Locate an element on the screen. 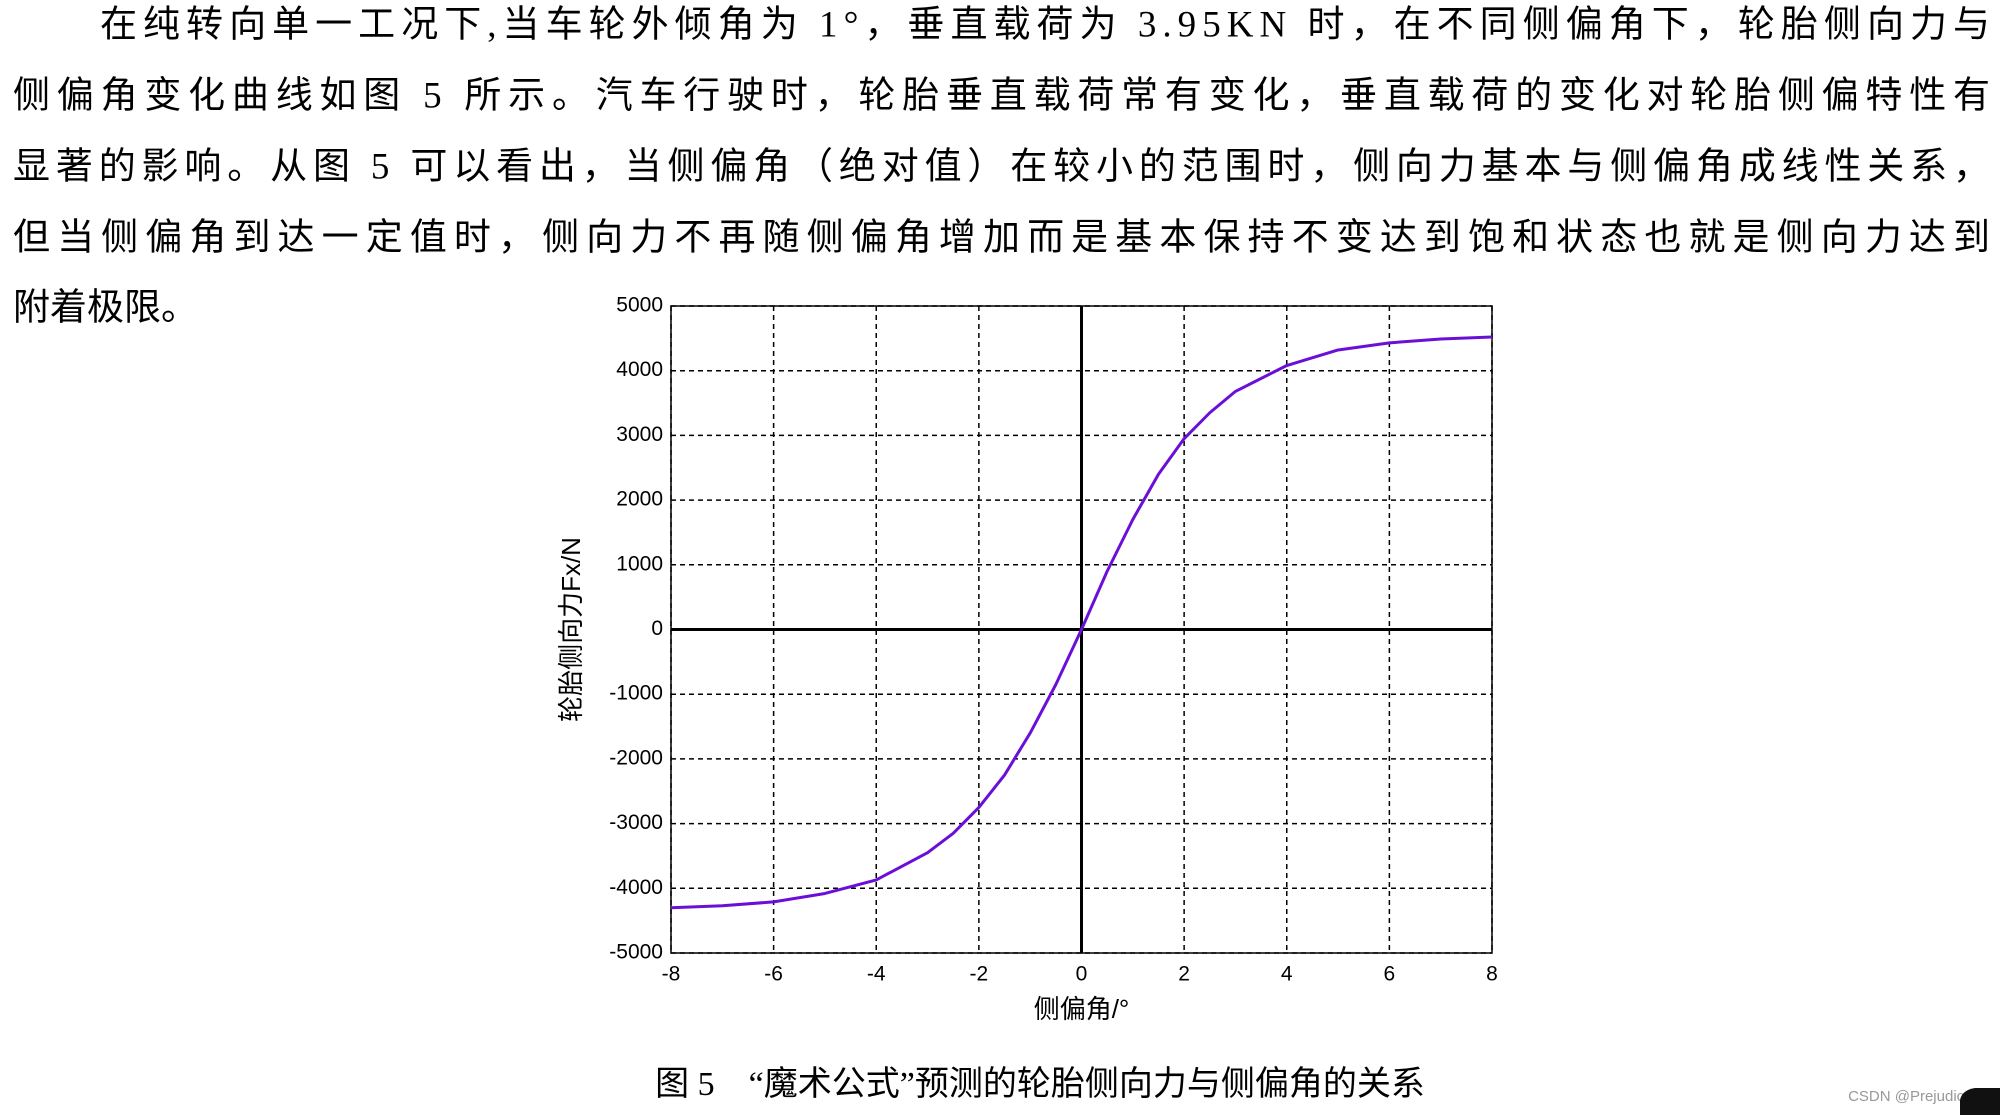  x-tick-label: -4 is located at coordinates (876, 974).